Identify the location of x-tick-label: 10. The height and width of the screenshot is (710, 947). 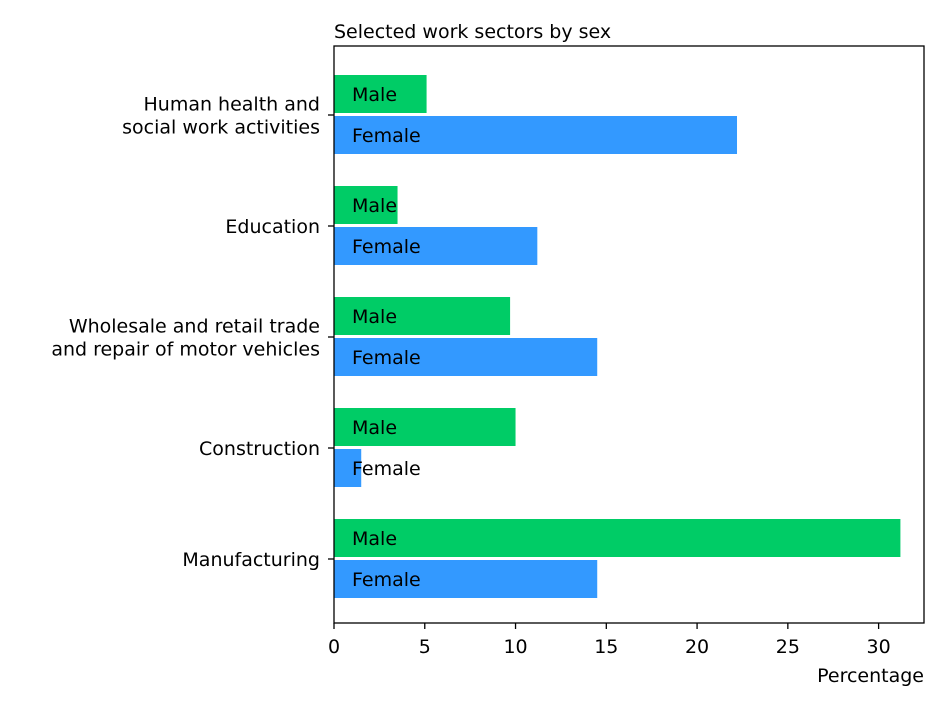
(515, 647).